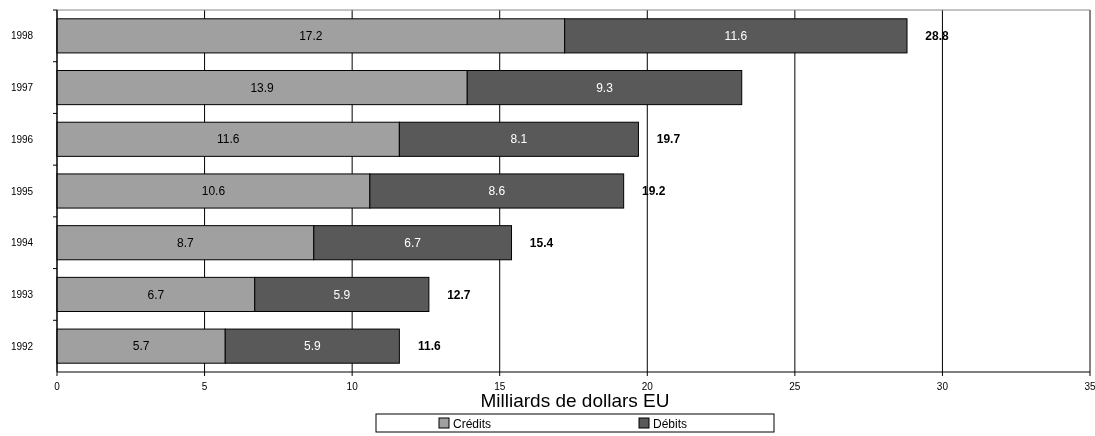 Image resolution: width=1095 pixels, height=436 pixels. What do you see at coordinates (605, 87) in the screenshot?
I see `data-label: 9.3` at bounding box center [605, 87].